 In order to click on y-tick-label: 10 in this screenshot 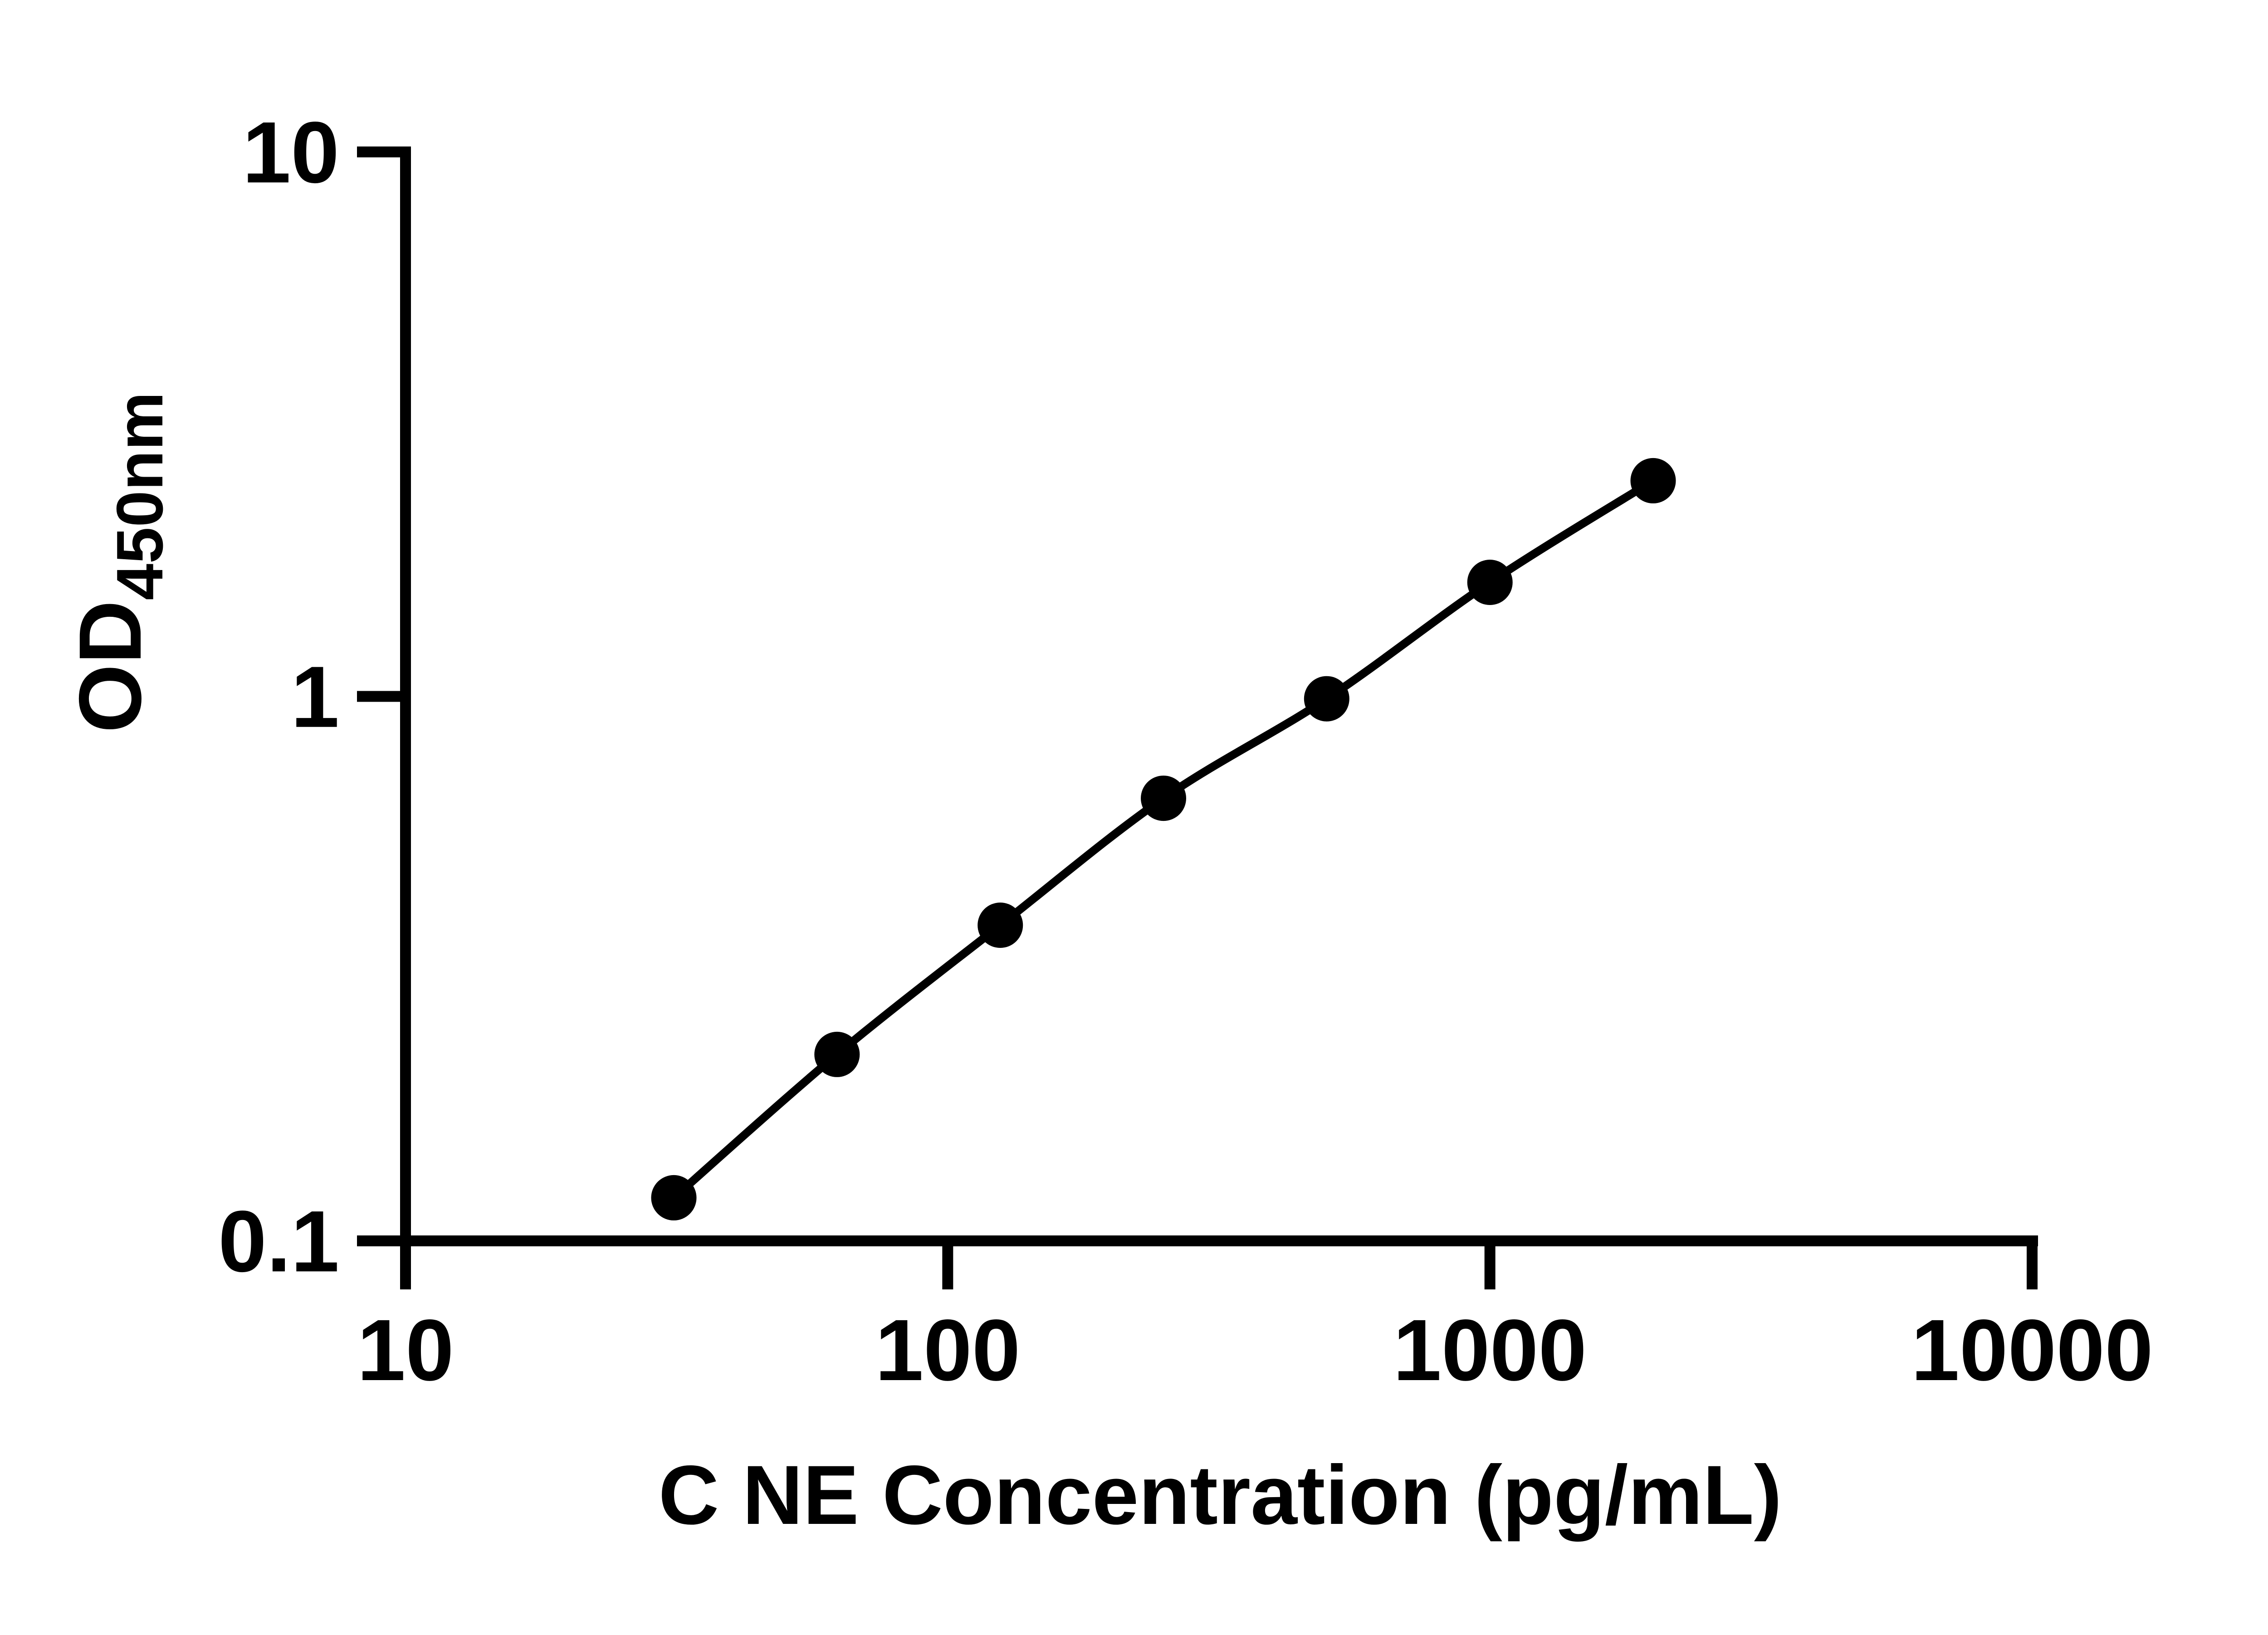, I will do `click(291, 152)`.